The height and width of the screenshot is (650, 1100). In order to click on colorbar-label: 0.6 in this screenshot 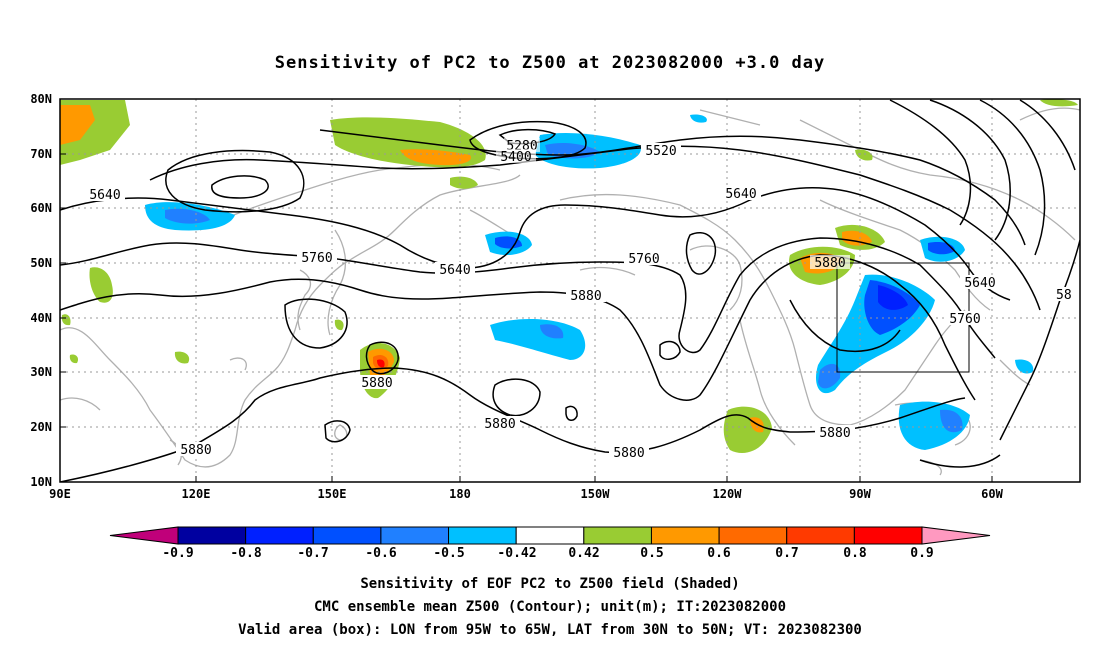, I will do `click(719, 553)`.